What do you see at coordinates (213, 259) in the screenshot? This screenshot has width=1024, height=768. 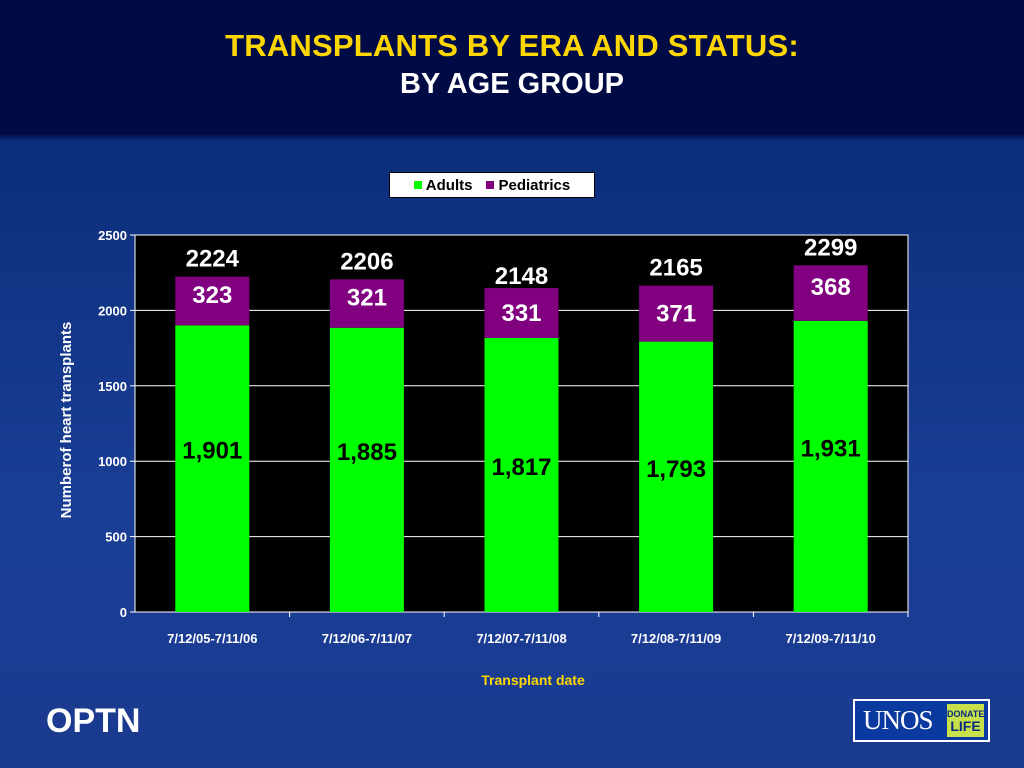 I see `data-label-total: 2224` at bounding box center [213, 259].